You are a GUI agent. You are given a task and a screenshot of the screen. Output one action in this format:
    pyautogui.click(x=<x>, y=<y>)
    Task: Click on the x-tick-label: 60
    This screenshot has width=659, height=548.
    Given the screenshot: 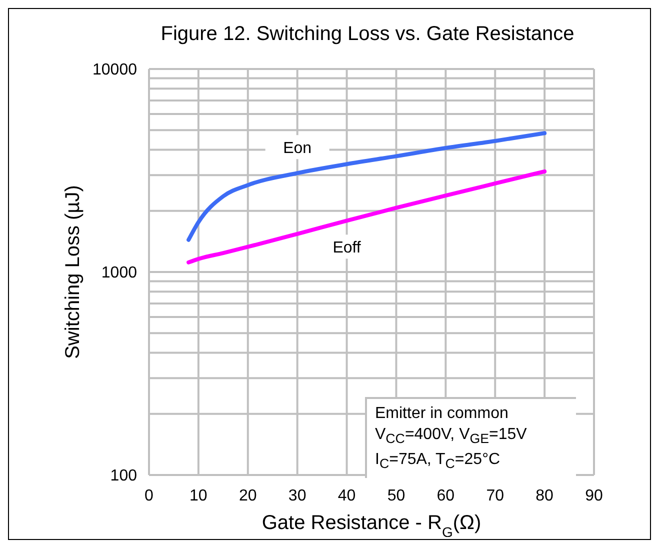 What is the action you would take?
    pyautogui.click(x=445, y=495)
    